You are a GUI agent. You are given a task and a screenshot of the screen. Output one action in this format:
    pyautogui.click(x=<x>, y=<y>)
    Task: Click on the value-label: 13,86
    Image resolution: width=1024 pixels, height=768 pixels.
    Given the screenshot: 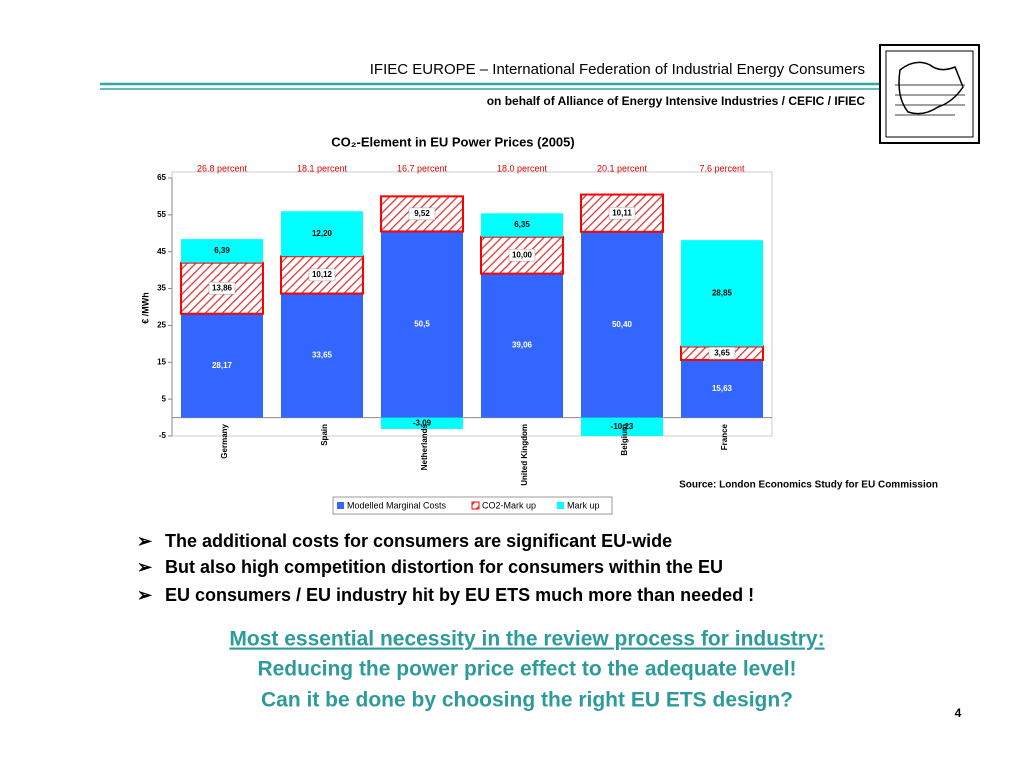 What is the action you would take?
    pyautogui.click(x=222, y=287)
    